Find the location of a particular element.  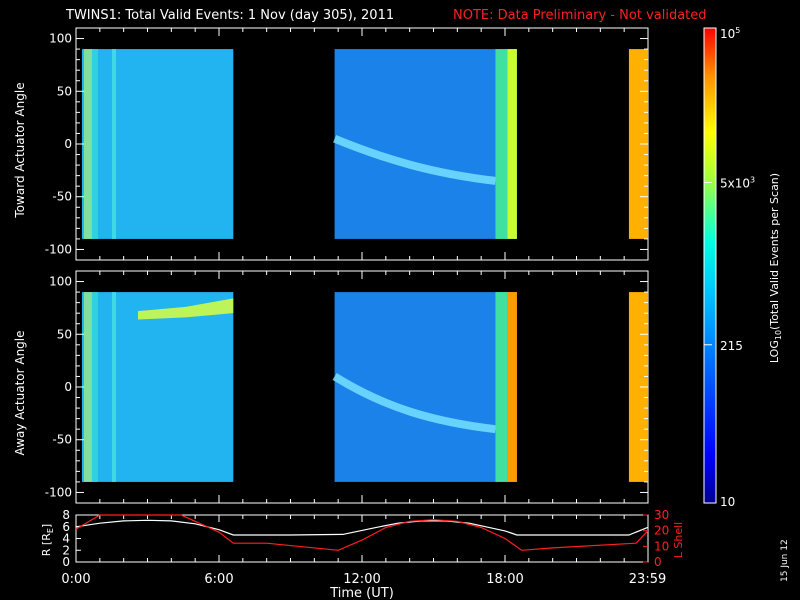

time-xlabel: Time (UT) is located at coordinates (361, 593).